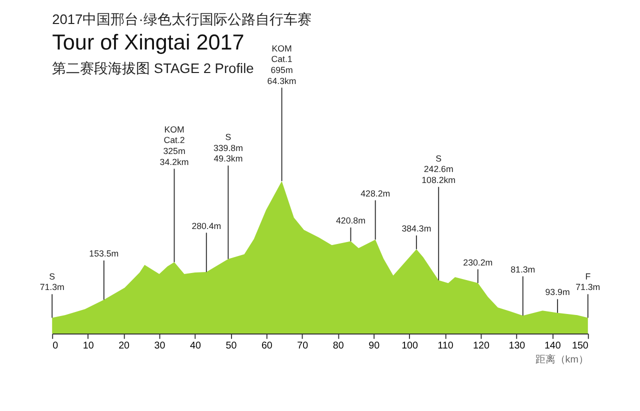 Image resolution: width=640 pixels, height=411 pixels. What do you see at coordinates (153, 68) in the screenshot?
I see `chart-subtitle: 第二赛段海拔图 STAGE 2 Profile` at bounding box center [153, 68].